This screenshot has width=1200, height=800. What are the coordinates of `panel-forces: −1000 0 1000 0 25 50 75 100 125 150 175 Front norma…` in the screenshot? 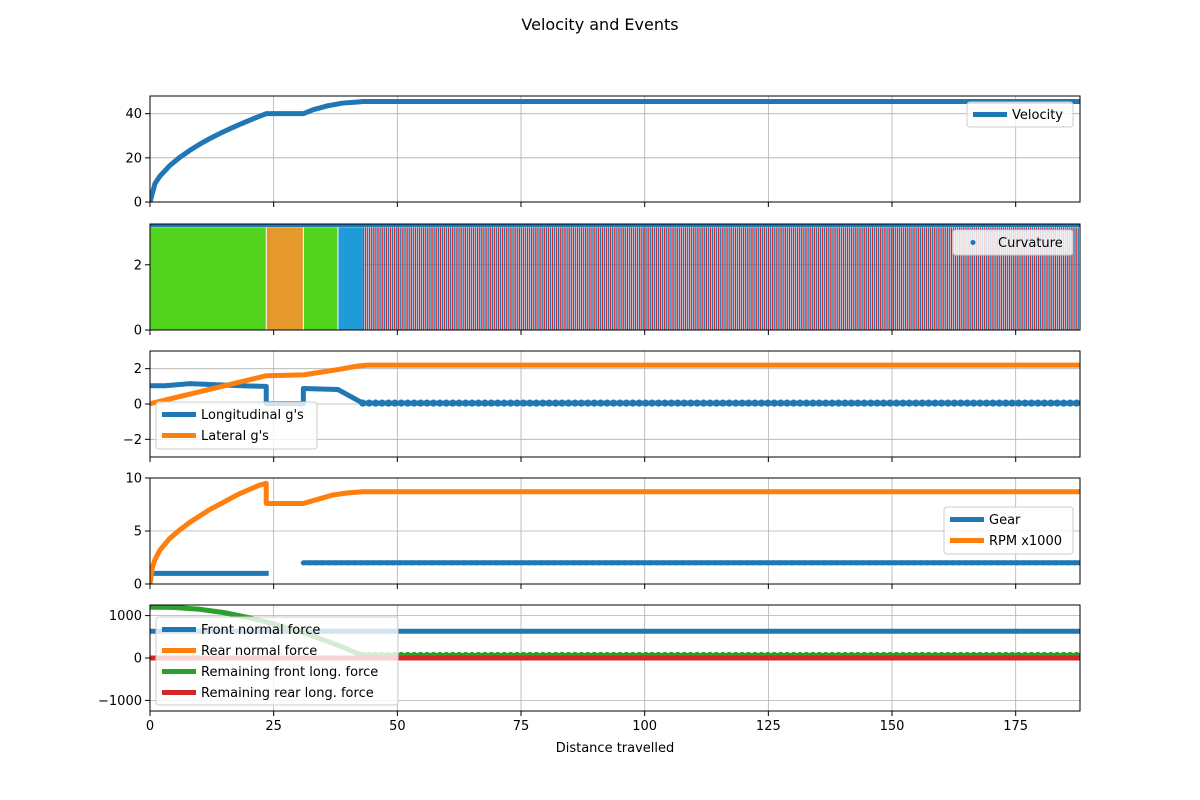 It's located at (589, 669).